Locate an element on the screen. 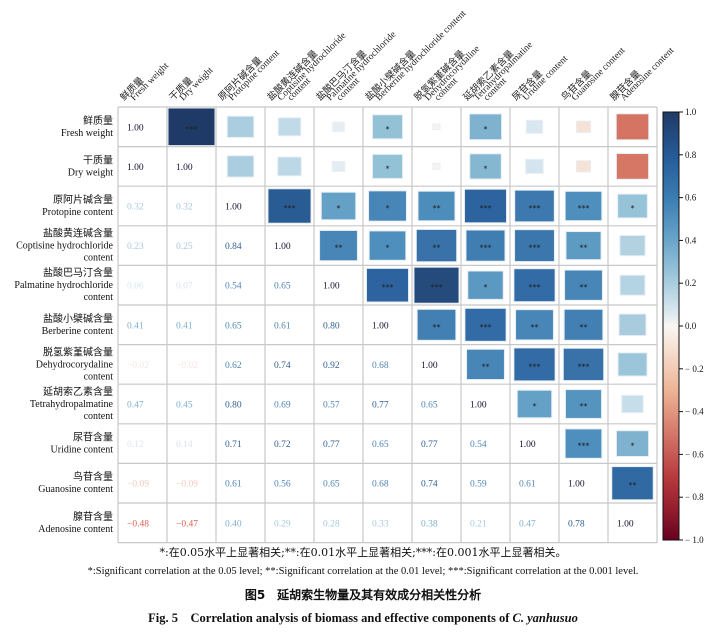 This screenshot has width=726, height=632. cell-value: 0.45 is located at coordinates (184, 406).